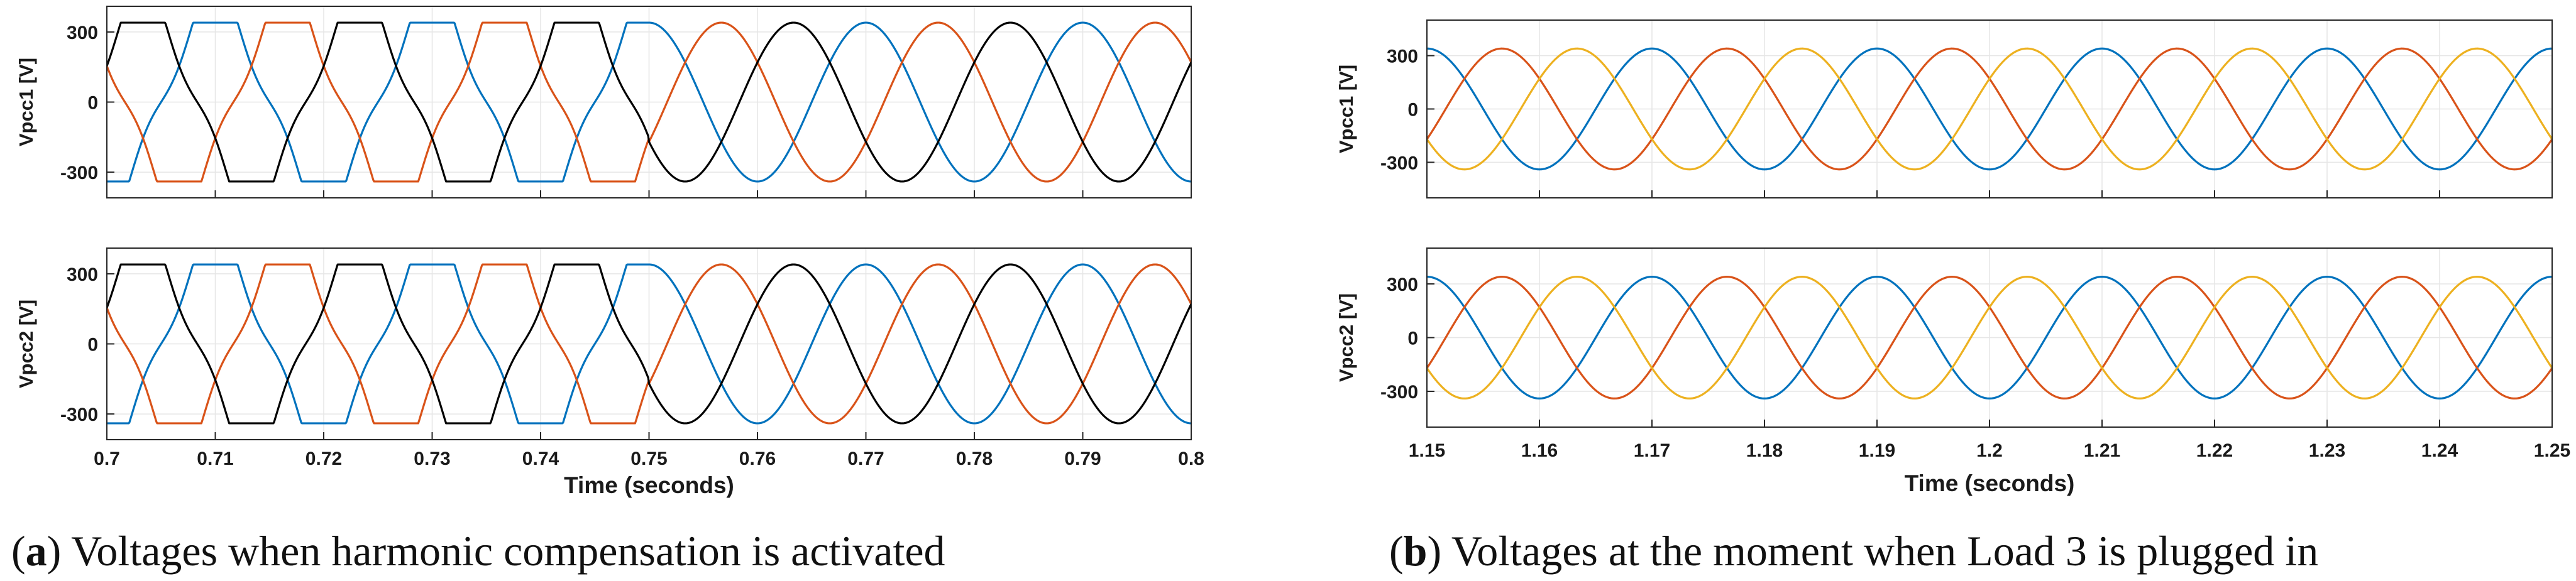 The height and width of the screenshot is (581, 2576). I want to click on caption-b-label: b, so click(1416, 551).